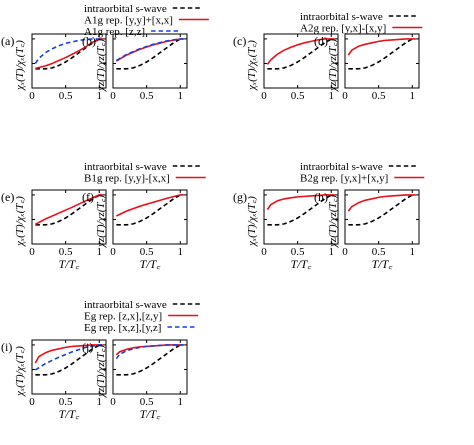 This screenshot has height=445, width=474. I want to click on legend-label: Eg rep. [x,z],[y,z], so click(122, 328).